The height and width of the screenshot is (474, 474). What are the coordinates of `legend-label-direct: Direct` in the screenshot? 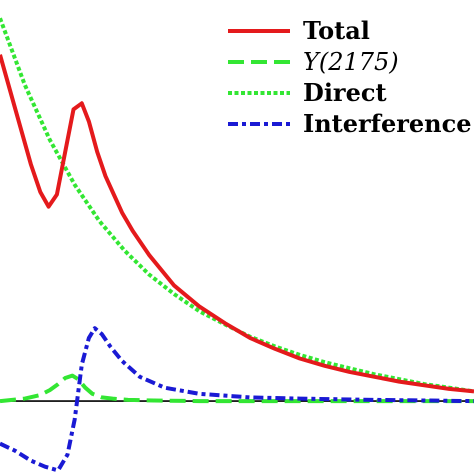 It's located at (345, 92).